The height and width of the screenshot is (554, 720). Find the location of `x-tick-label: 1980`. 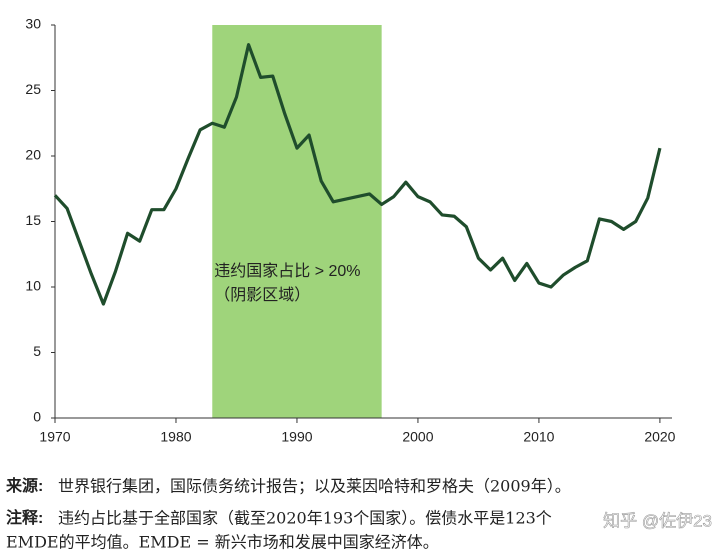

x-tick-label: 1980 is located at coordinates (175, 437).